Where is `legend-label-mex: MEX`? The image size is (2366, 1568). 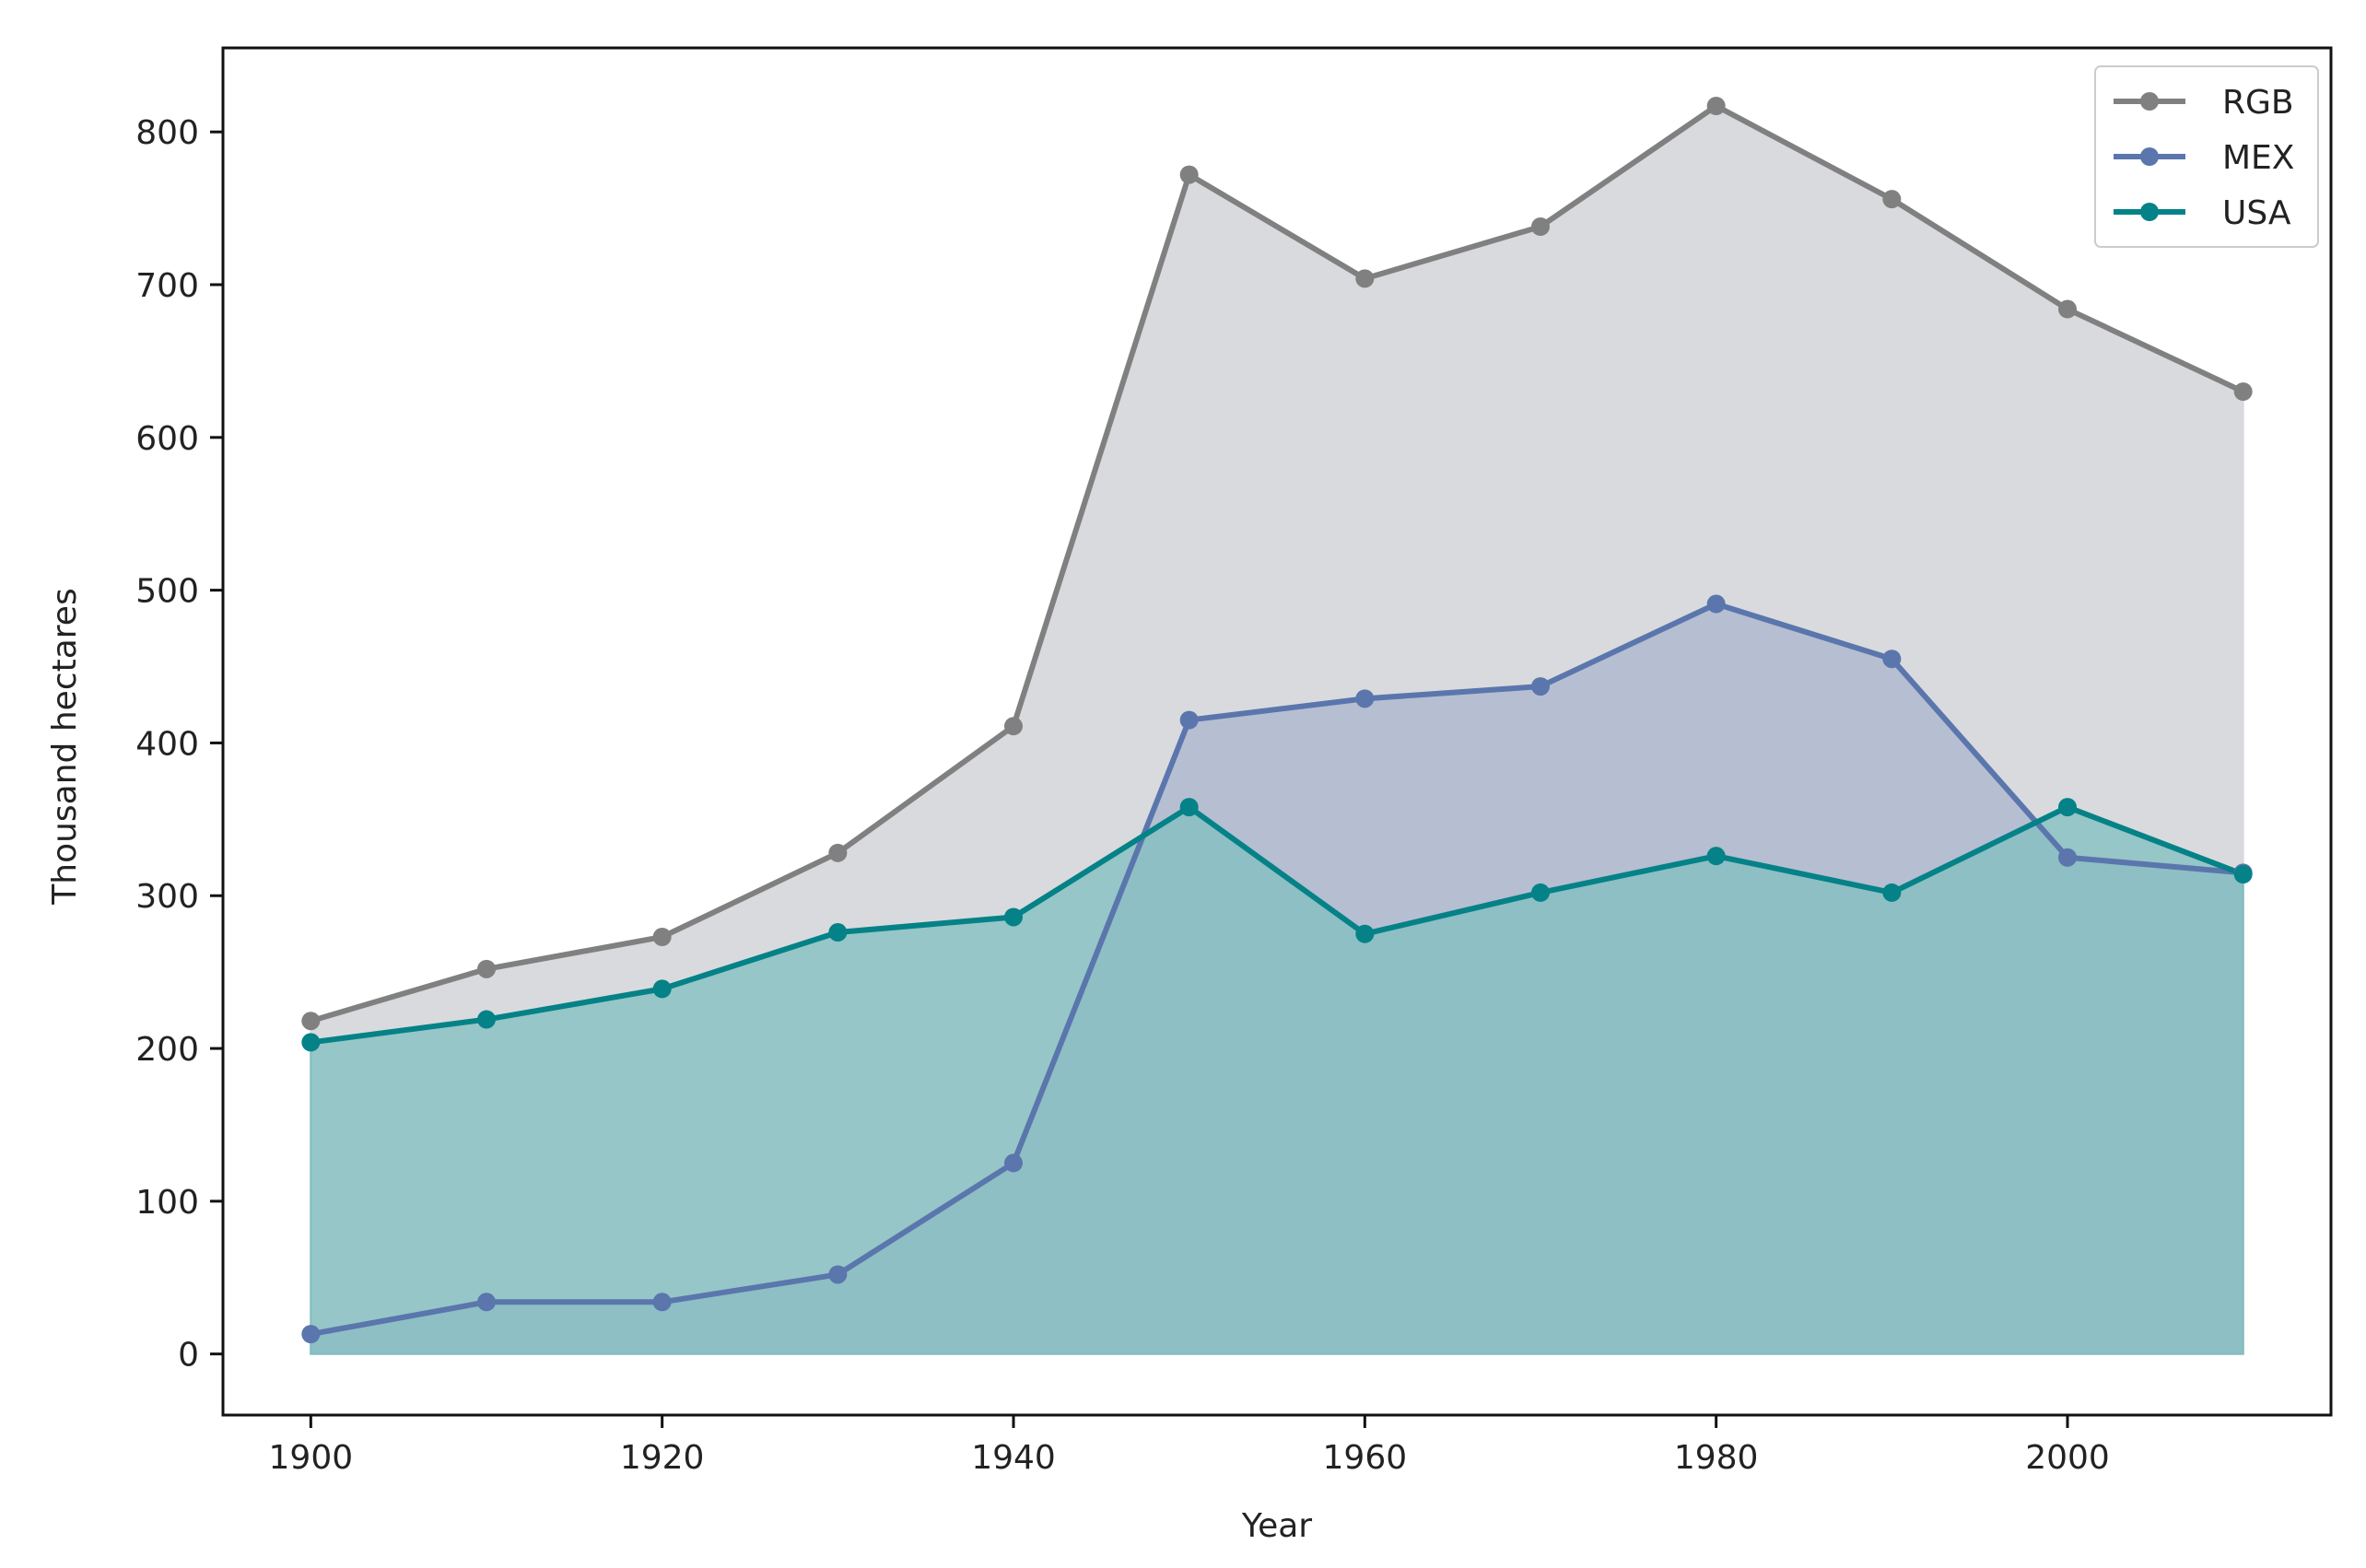 legend-label-mex: MEX is located at coordinates (2258, 158).